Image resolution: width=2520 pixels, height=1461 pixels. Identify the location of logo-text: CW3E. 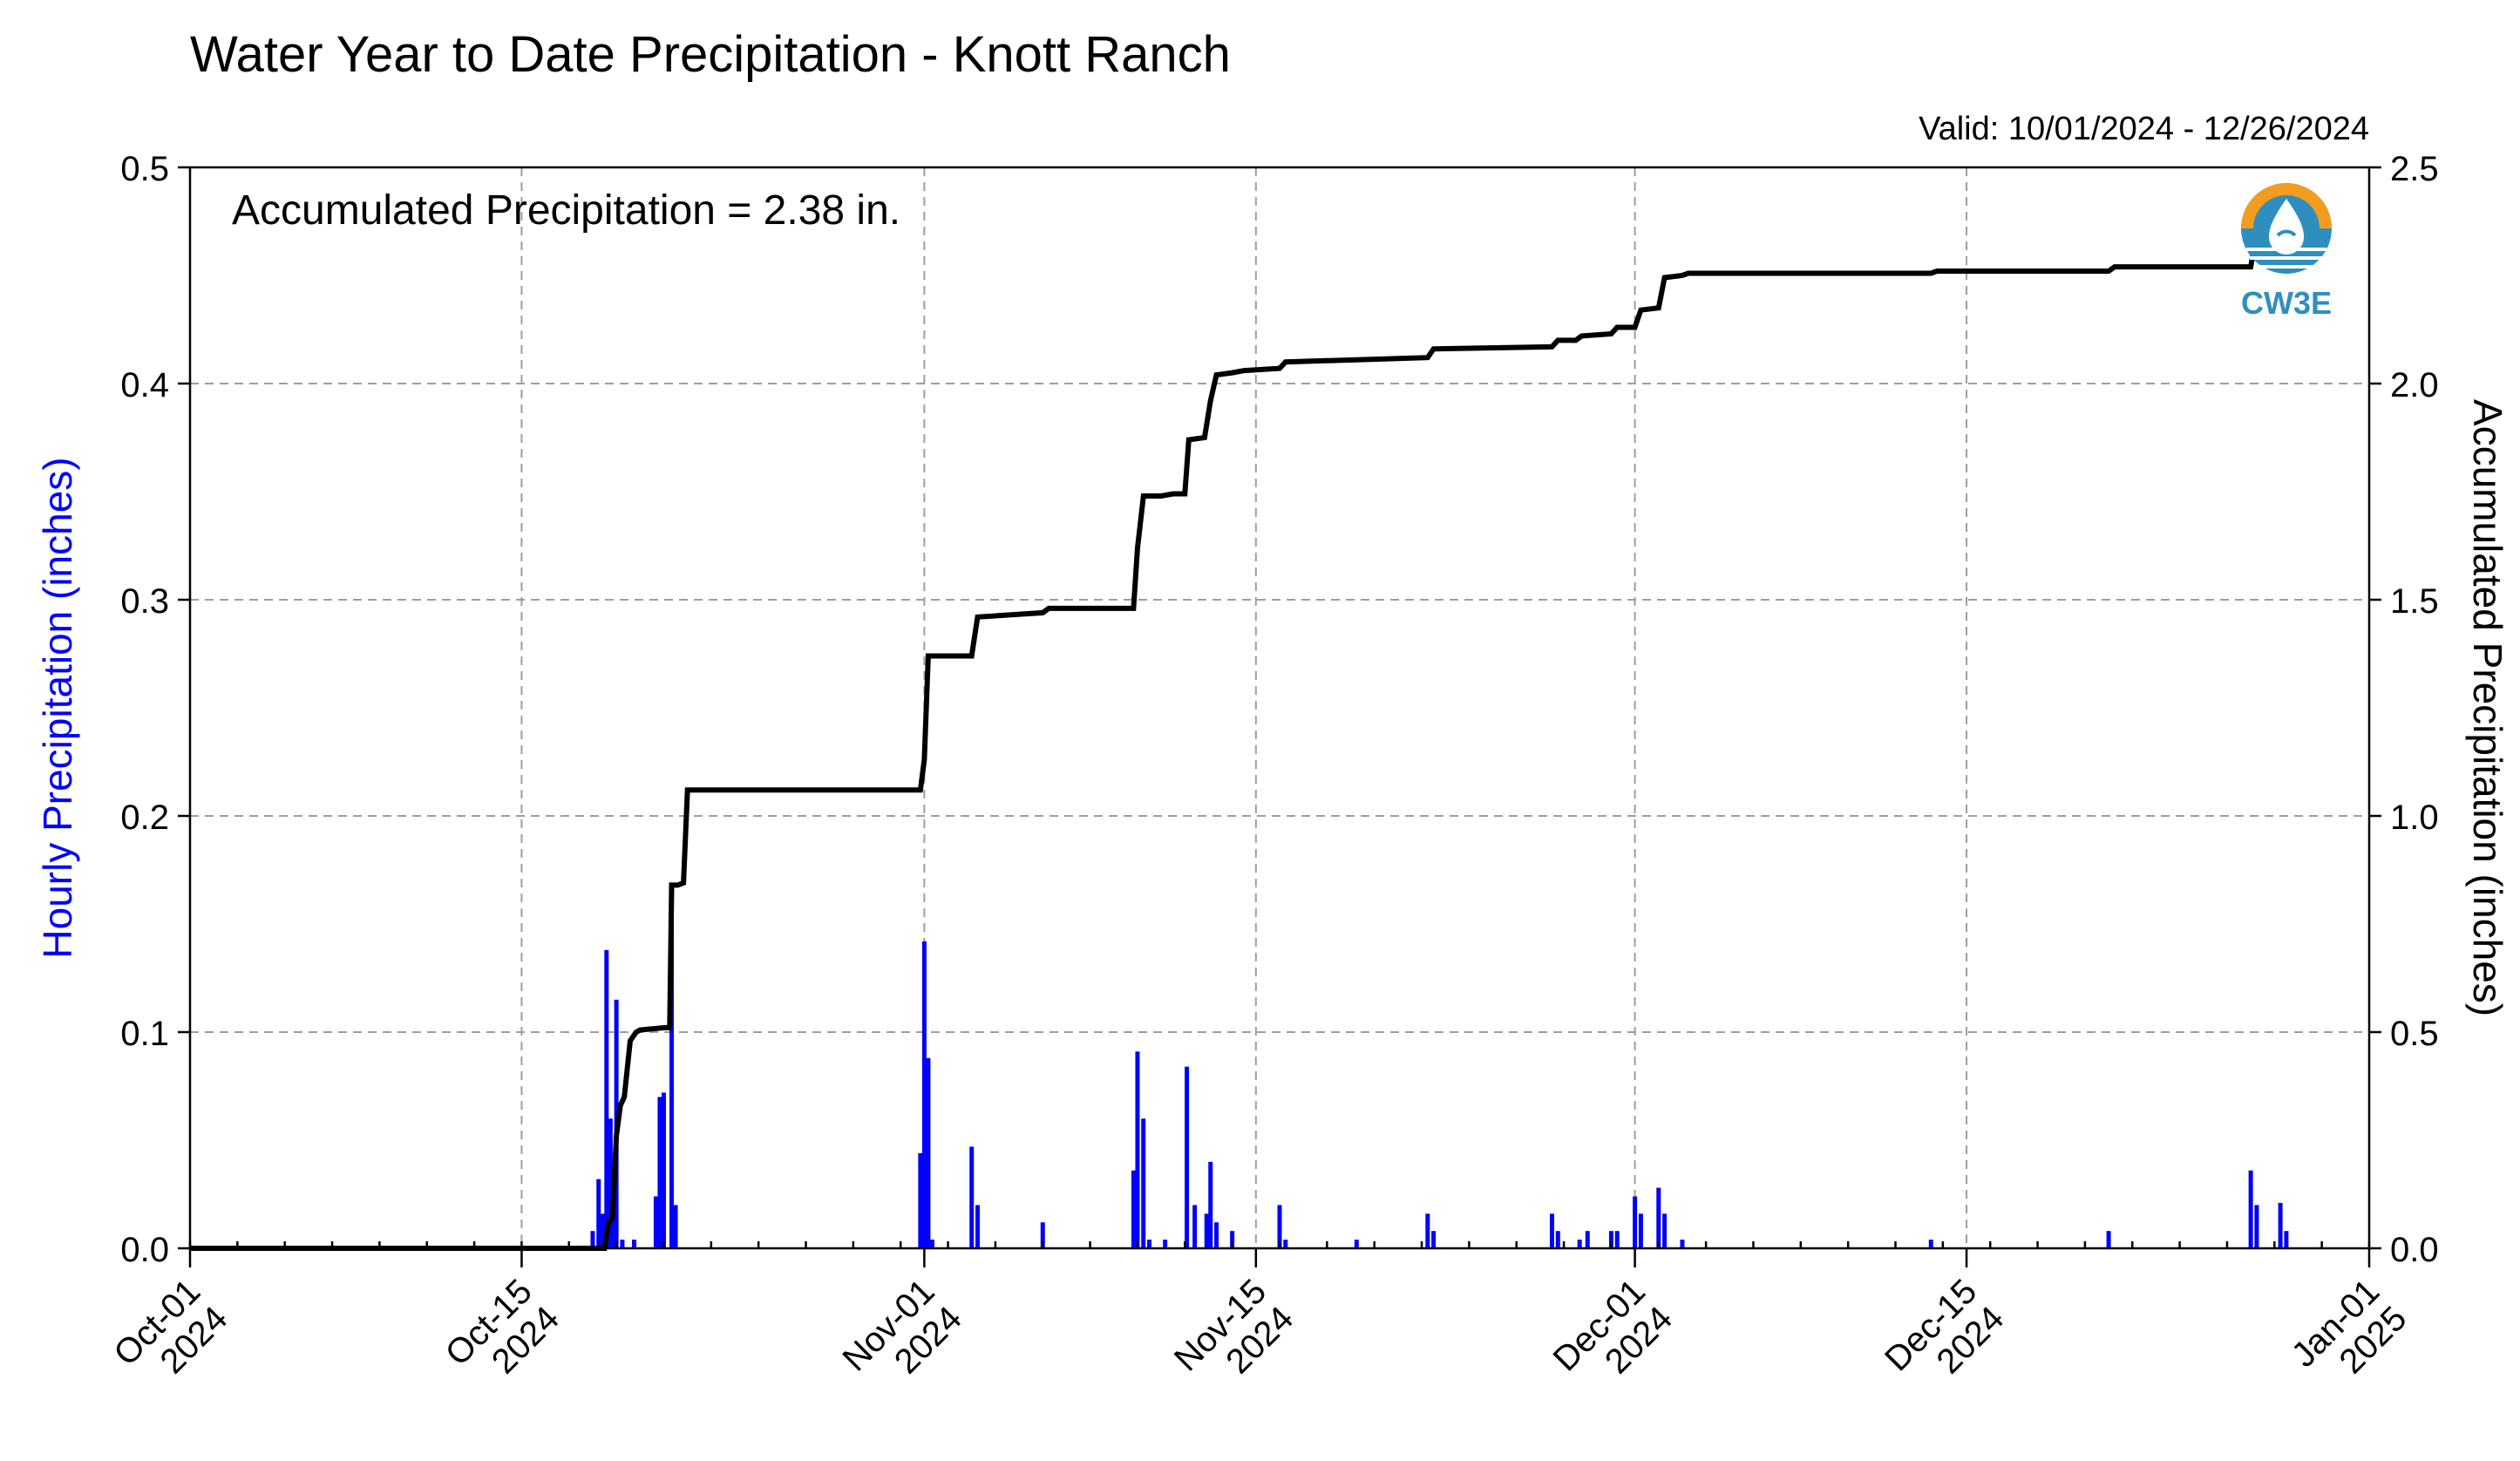
(2286, 303).